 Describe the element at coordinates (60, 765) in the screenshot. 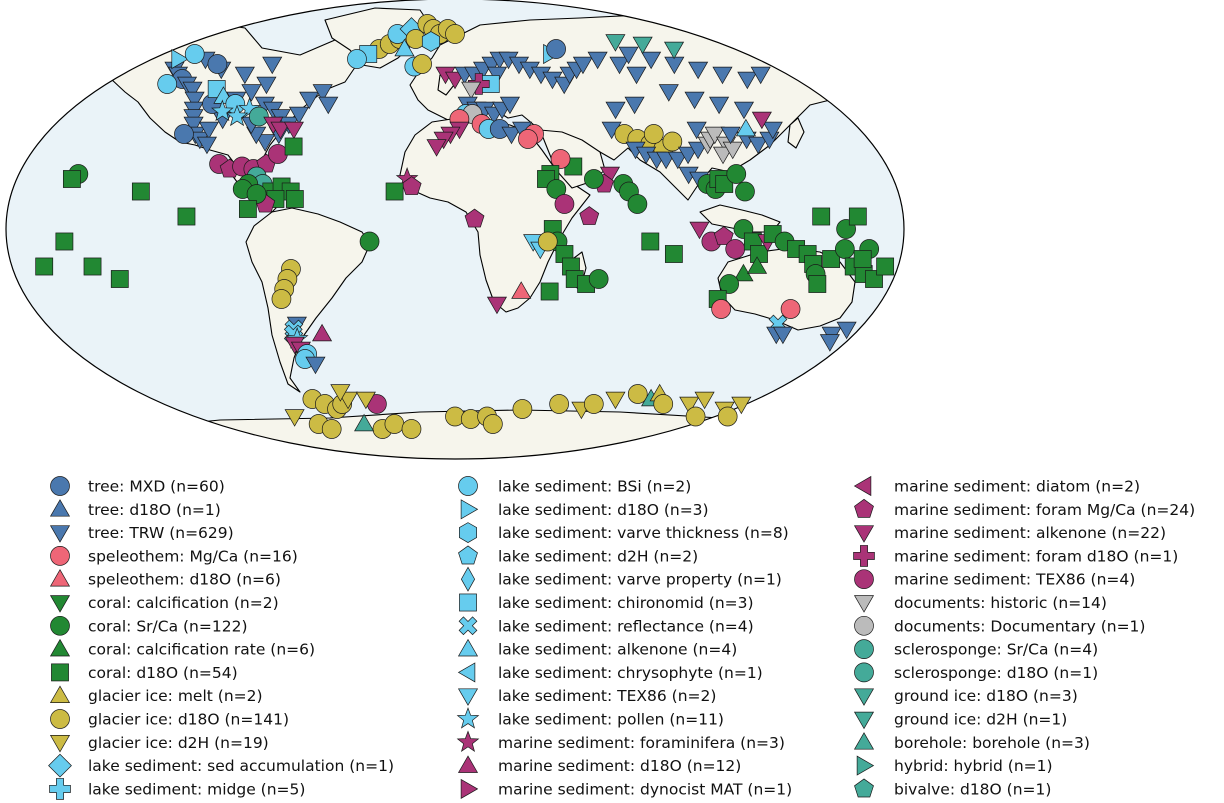

I see `legend-symbol-diamond` at that location.